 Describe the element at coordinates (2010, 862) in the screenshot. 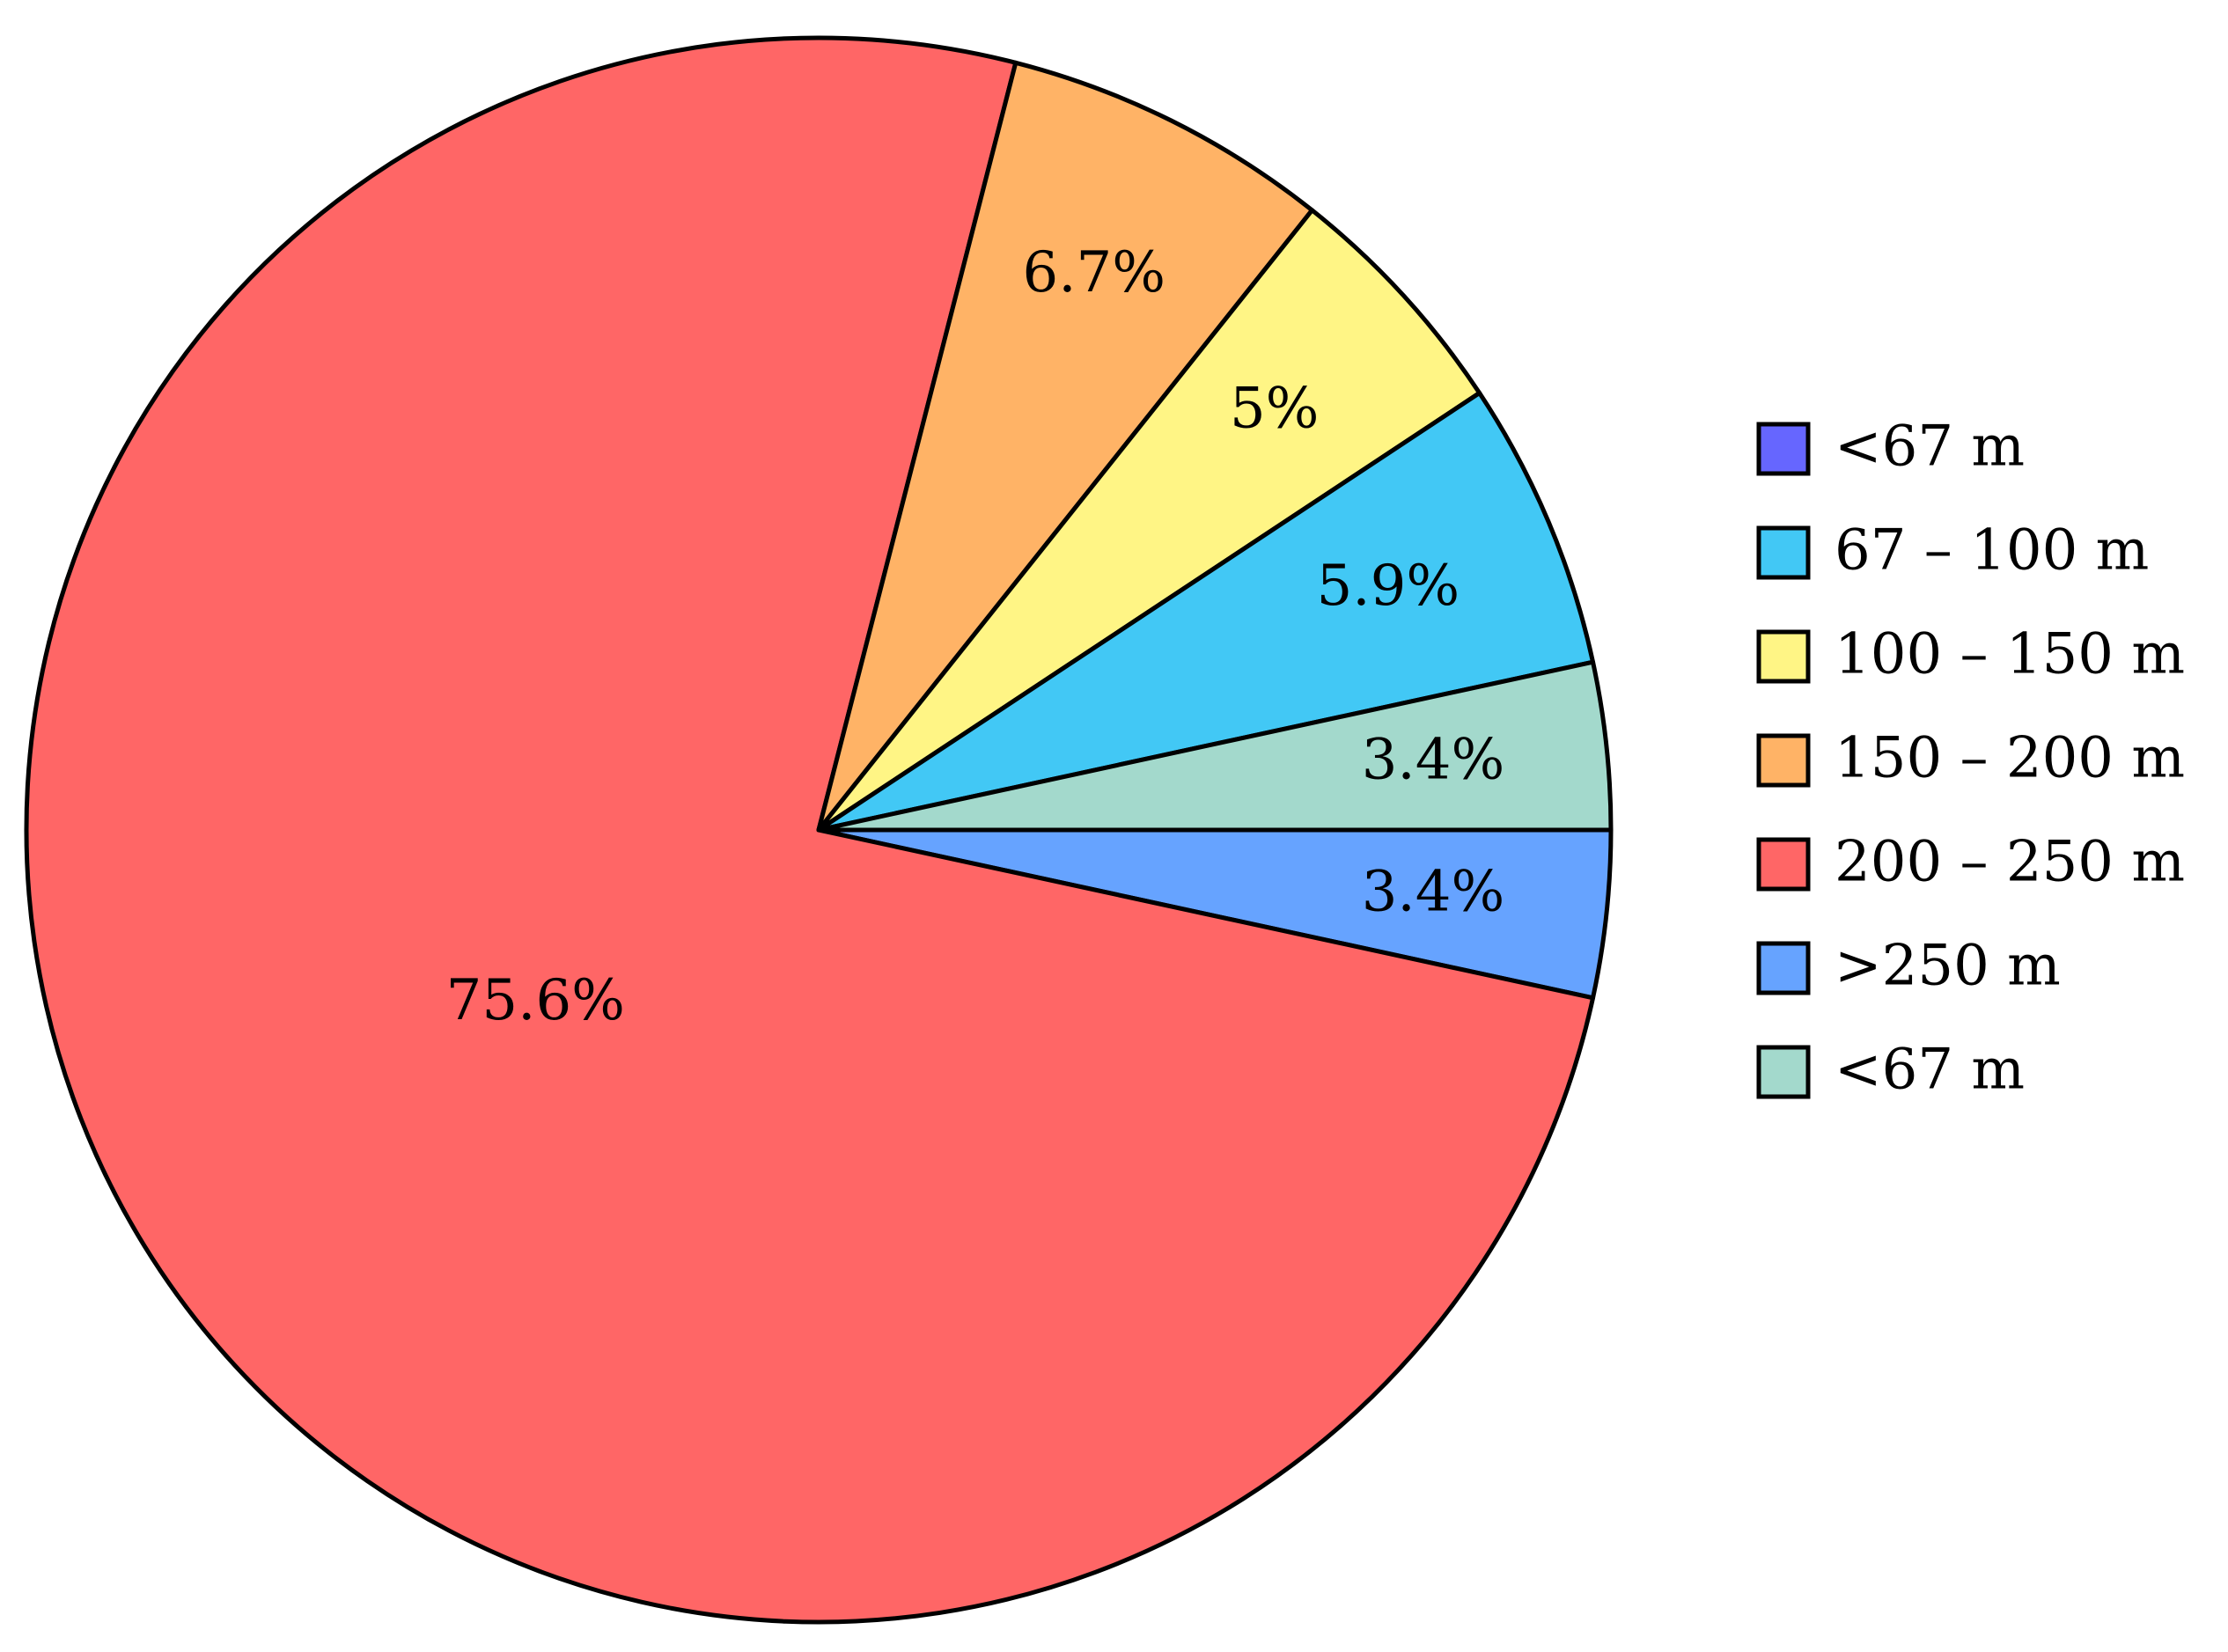

I see `legend-label: 200 – 250 m` at that location.